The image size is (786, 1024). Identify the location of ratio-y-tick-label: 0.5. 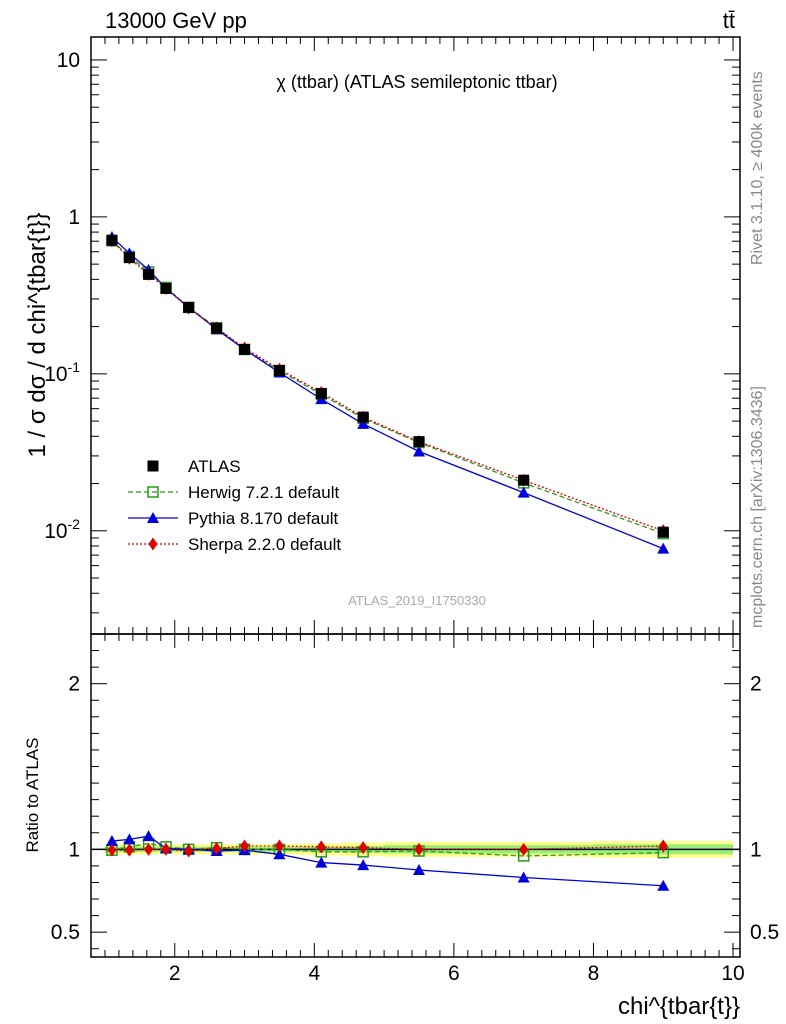
(65, 932).